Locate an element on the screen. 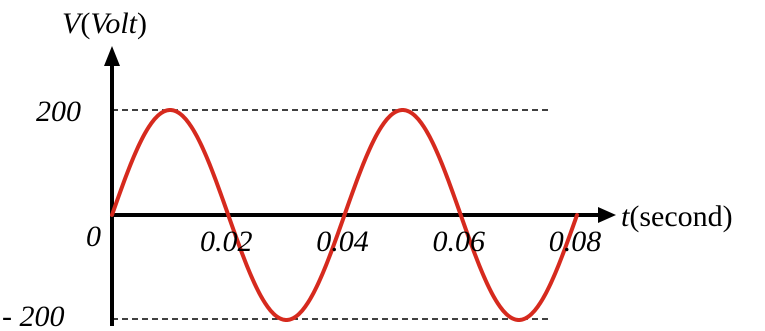 The image size is (765, 331). origin-label: 0 is located at coordinates (93, 236).